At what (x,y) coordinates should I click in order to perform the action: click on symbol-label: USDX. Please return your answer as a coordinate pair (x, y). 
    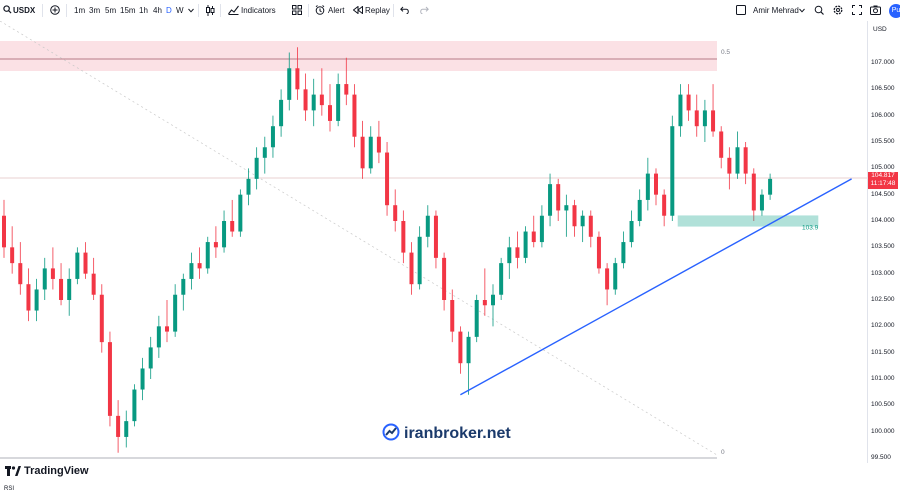
    Looking at the image, I should click on (24, 10).